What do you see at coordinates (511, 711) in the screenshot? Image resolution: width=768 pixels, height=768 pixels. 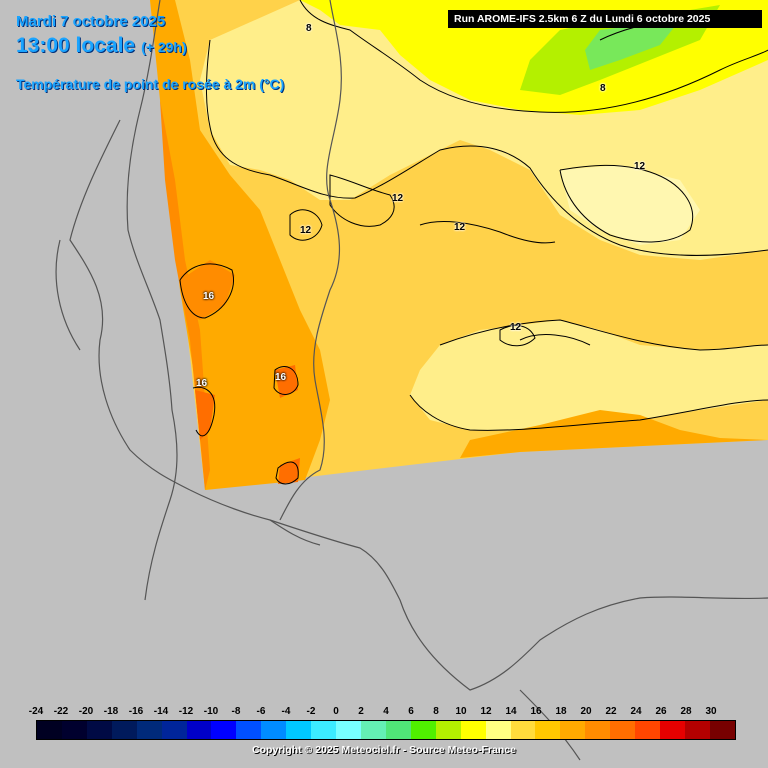 I see `legend-tick-label: 14` at bounding box center [511, 711].